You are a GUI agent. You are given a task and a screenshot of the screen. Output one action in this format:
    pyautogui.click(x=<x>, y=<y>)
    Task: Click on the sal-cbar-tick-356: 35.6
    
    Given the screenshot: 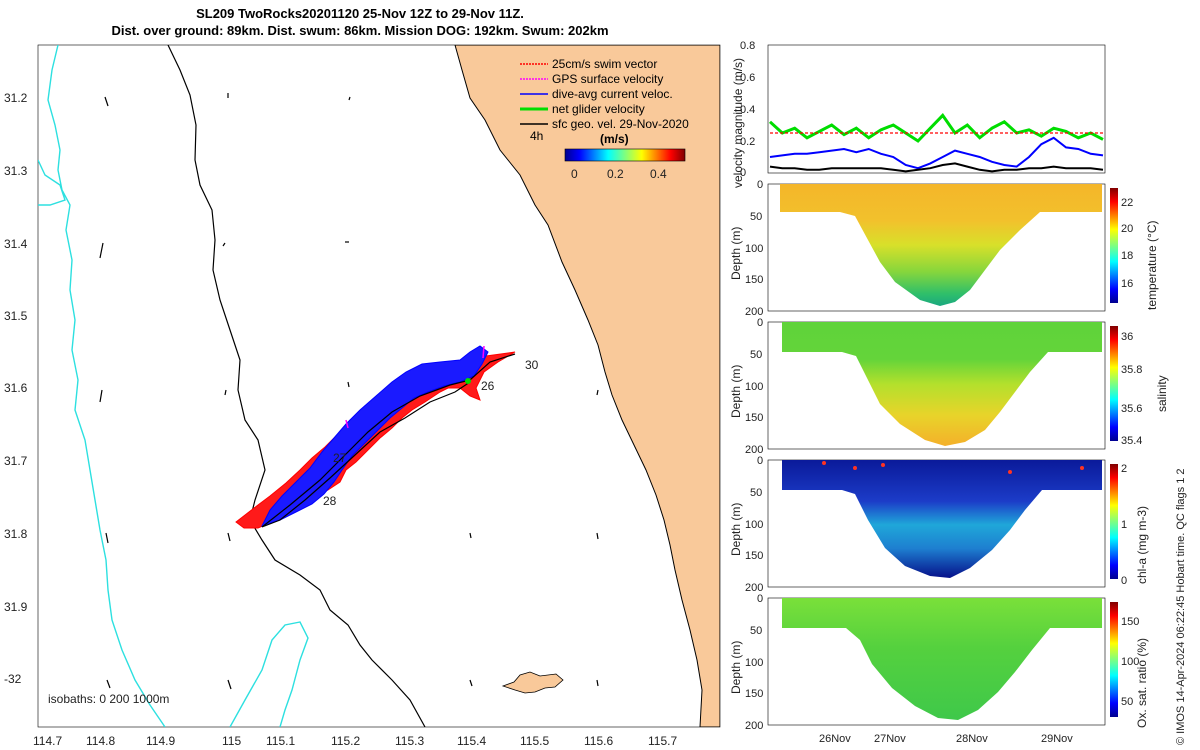 What is the action you would take?
    pyautogui.click(x=1131, y=409)
    